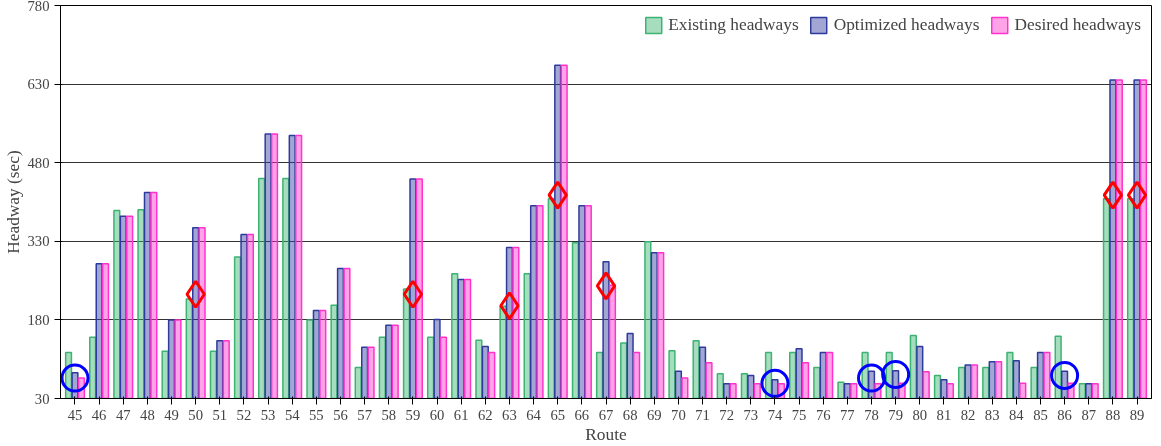 Image resolution: width=1161 pixels, height=446 pixels. I want to click on y-tick-label: 630, so click(38, 84).